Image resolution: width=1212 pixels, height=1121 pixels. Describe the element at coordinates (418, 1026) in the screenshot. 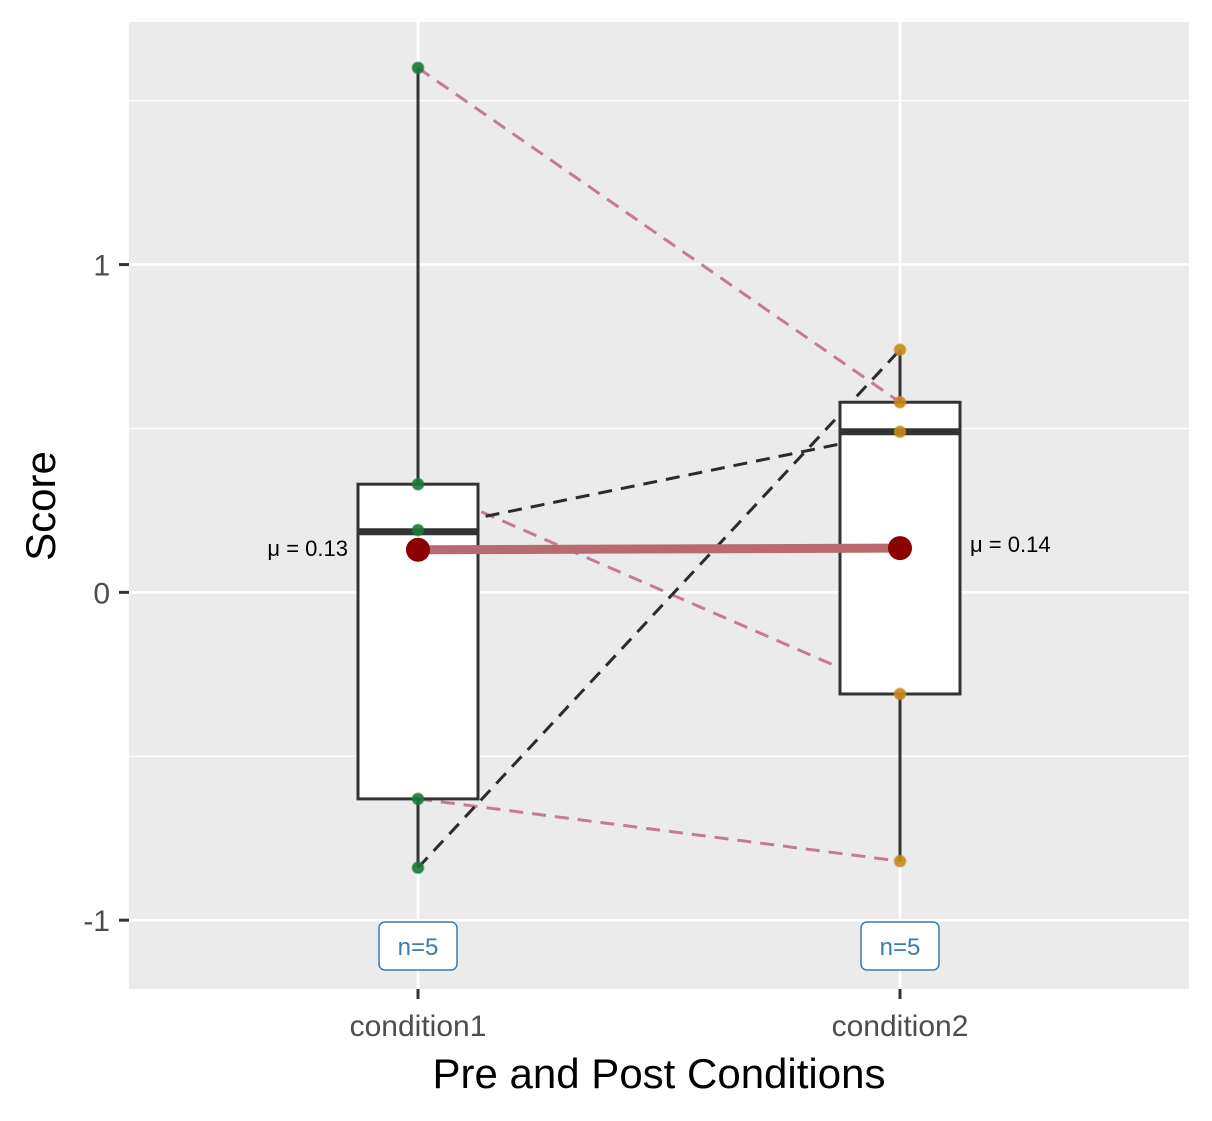

I see `x-tick-label: condition1` at that location.